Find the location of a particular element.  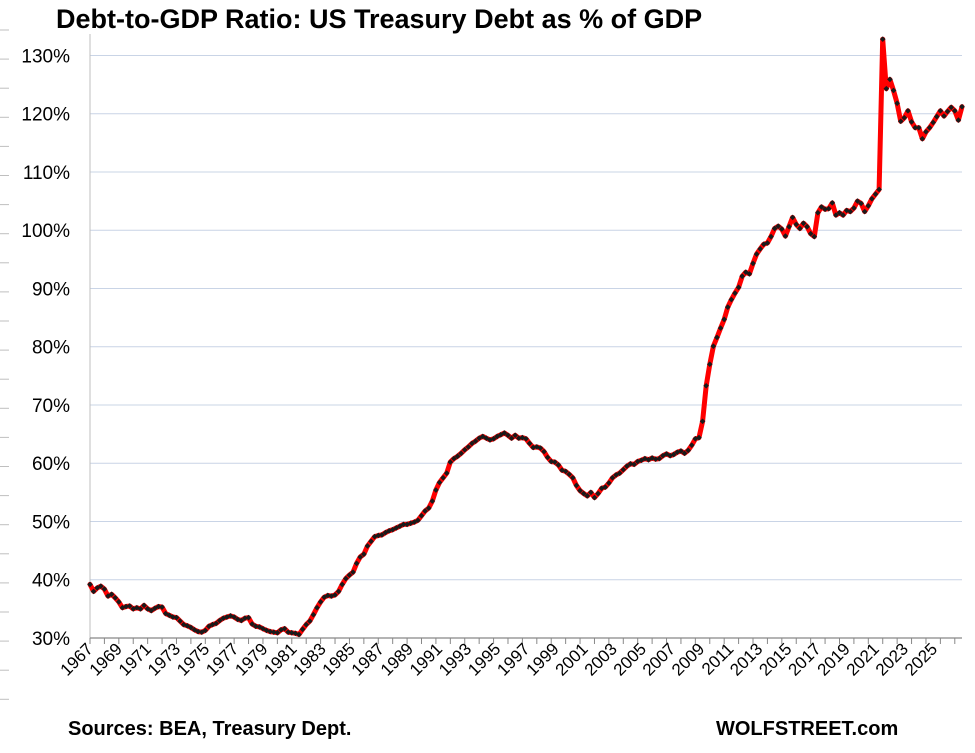

x-tick-label: 1997 is located at coordinates (513, 659).